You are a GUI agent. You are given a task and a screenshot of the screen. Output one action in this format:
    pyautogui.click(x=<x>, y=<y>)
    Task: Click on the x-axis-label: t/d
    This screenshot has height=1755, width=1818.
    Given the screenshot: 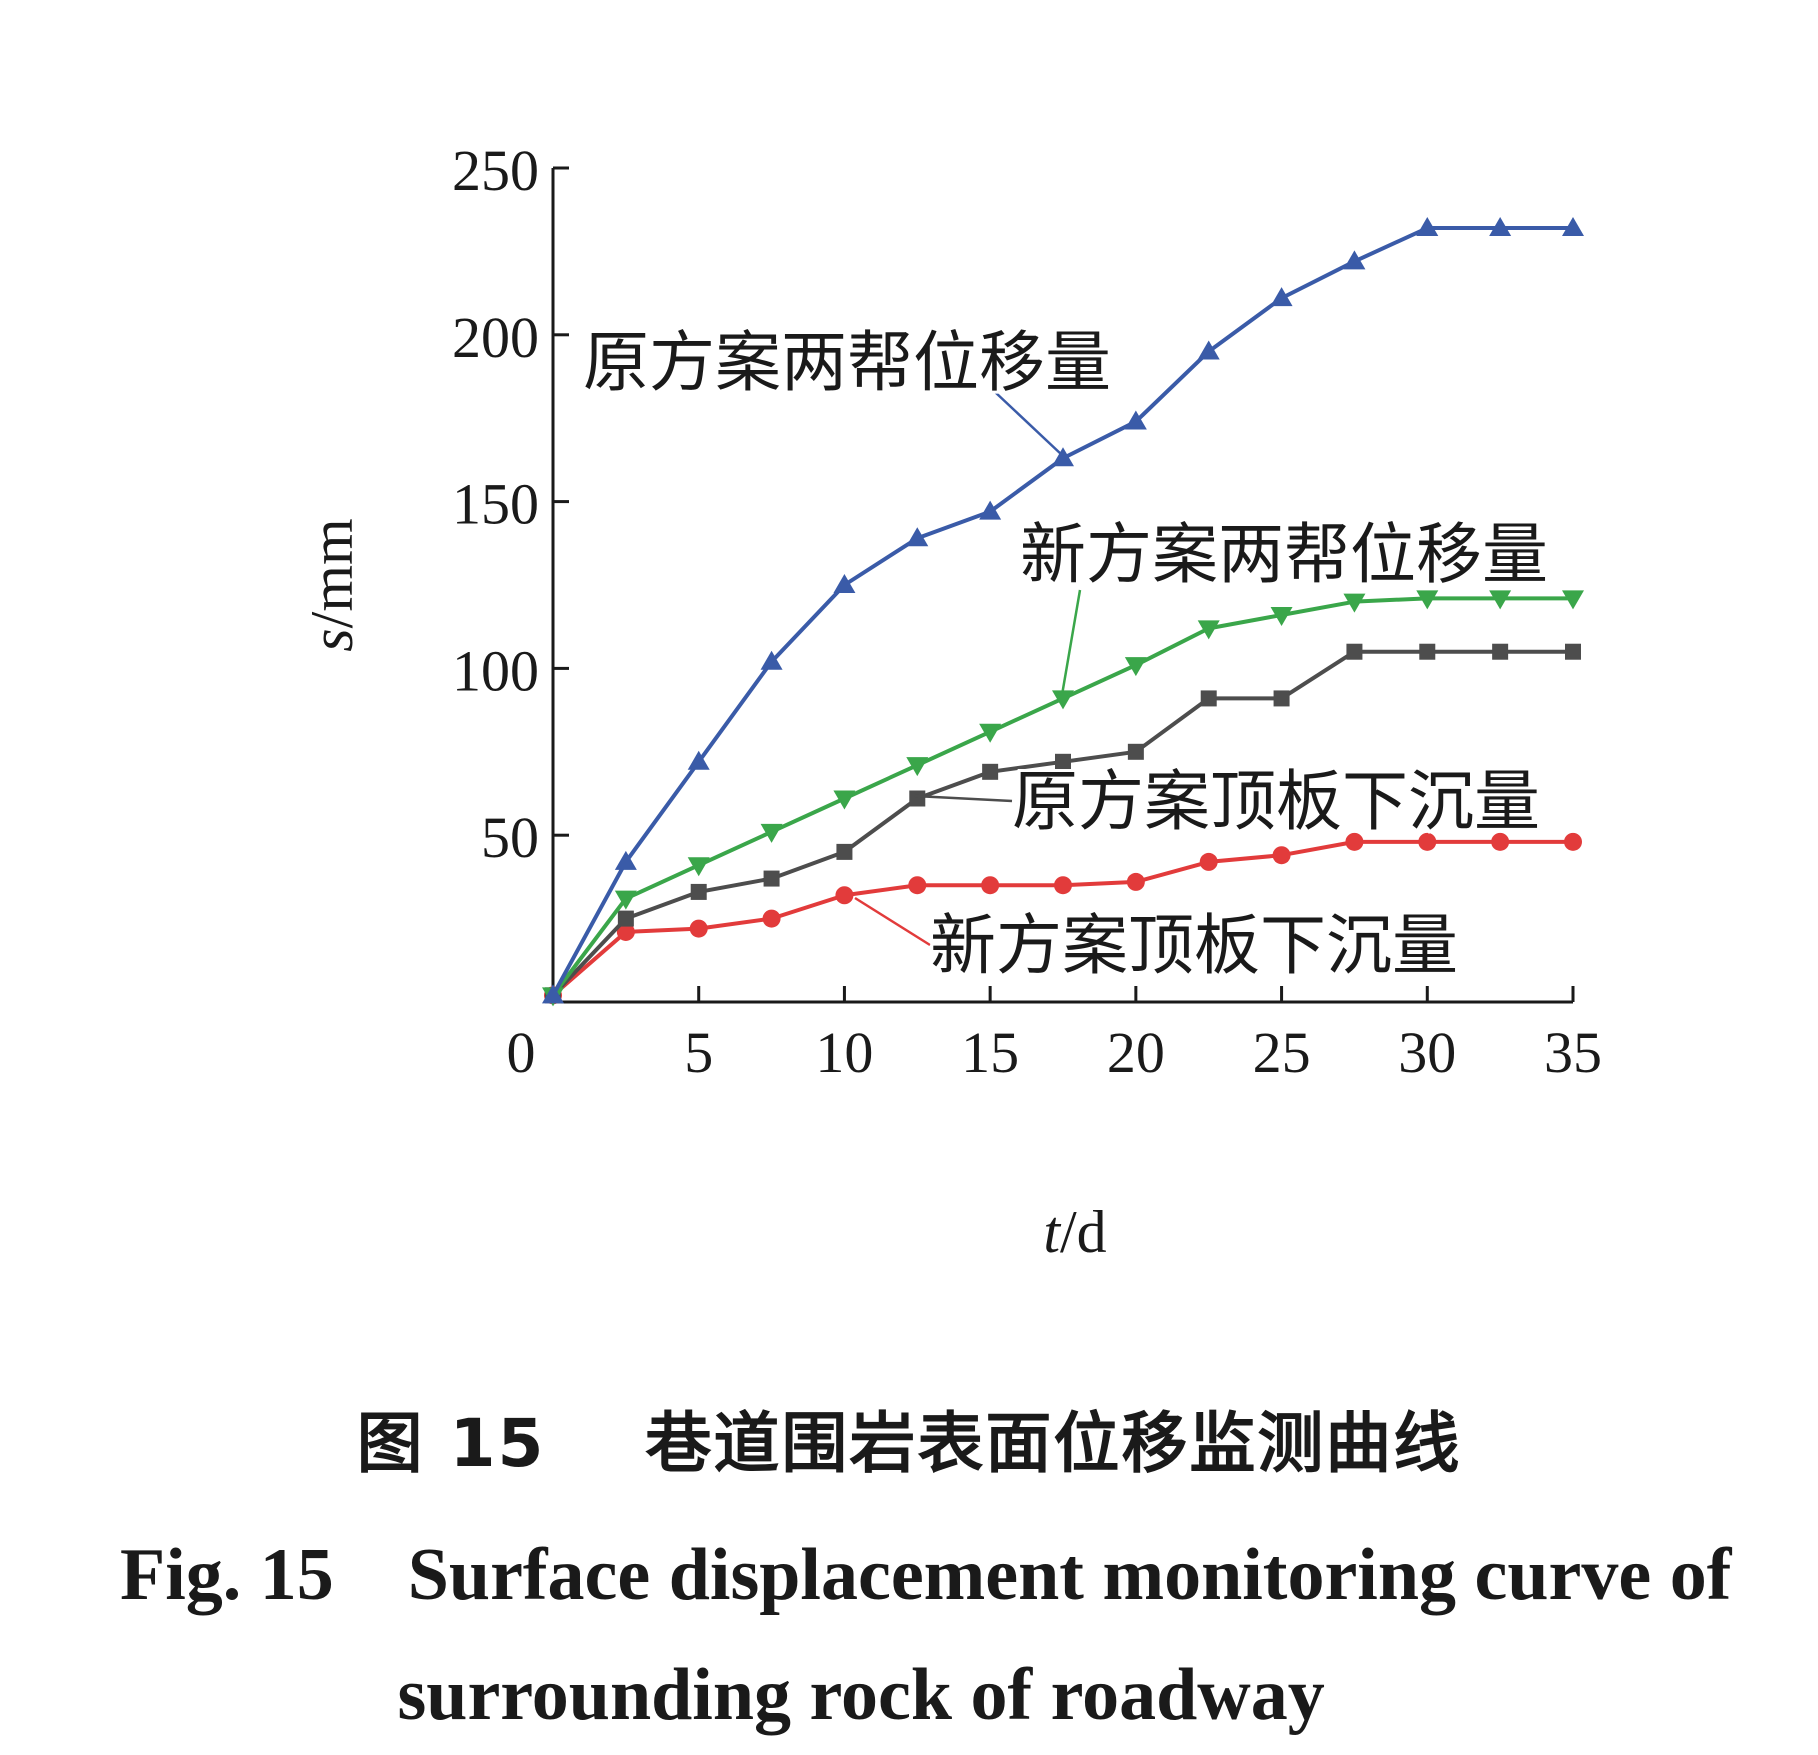 What is the action you would take?
    pyautogui.click(x=1074, y=1232)
    